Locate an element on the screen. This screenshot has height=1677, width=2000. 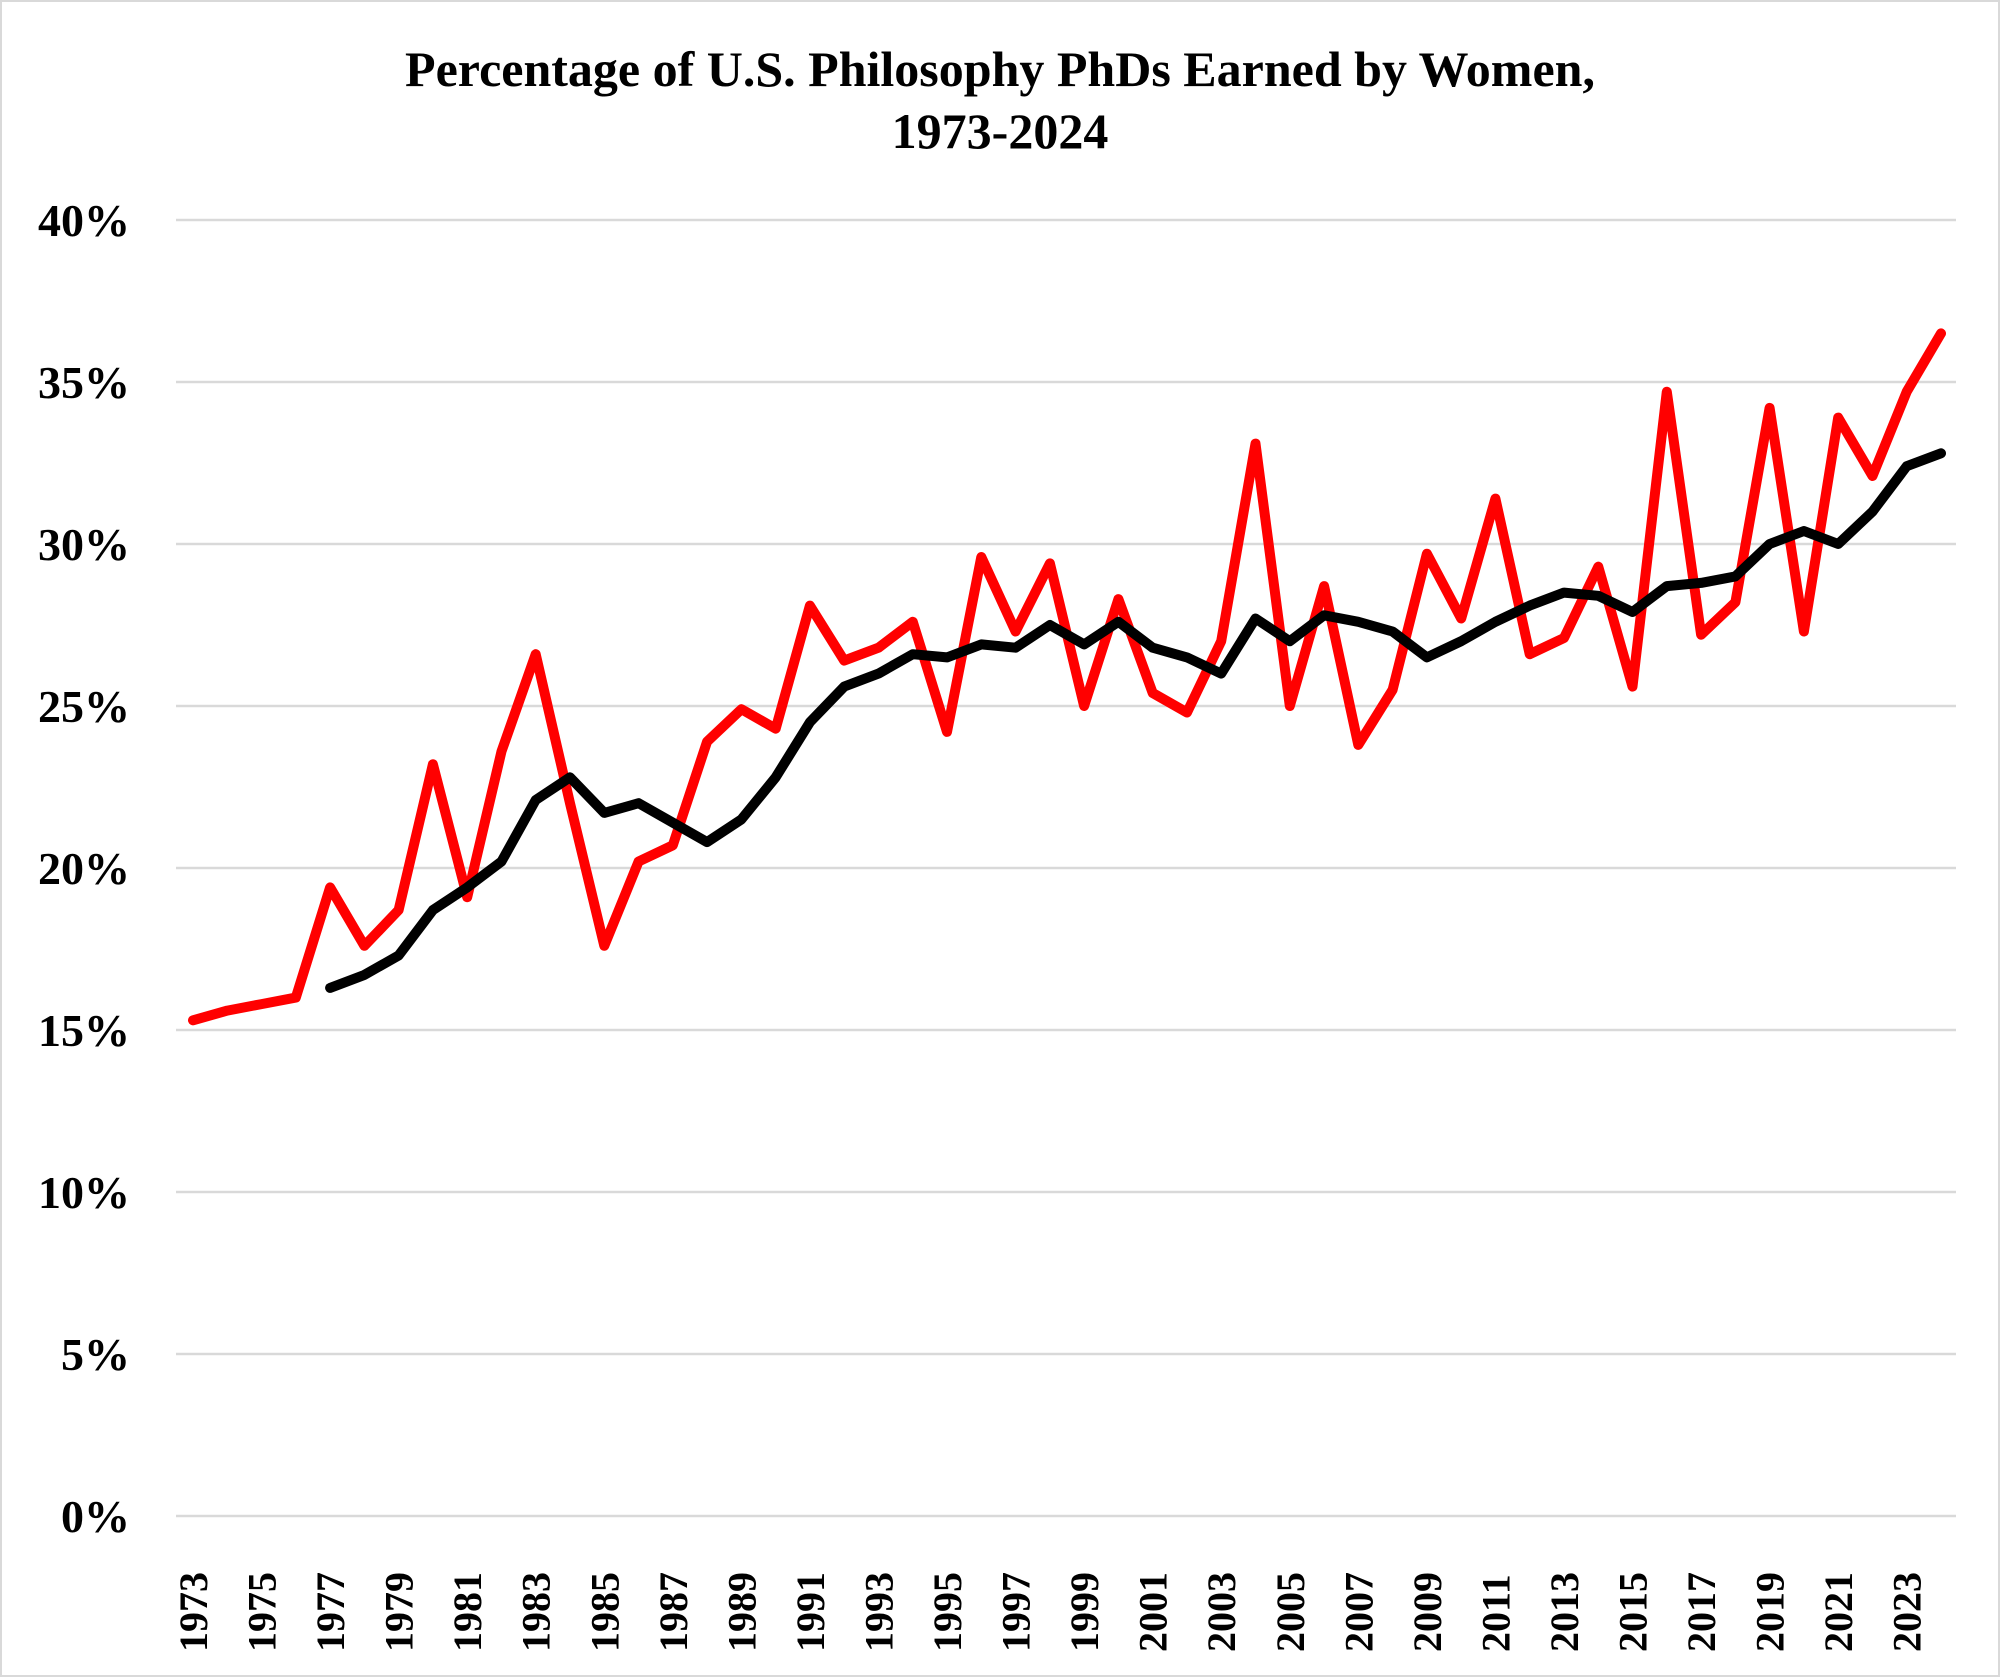
x-tick-label: 1975 is located at coordinates (262, 1612).